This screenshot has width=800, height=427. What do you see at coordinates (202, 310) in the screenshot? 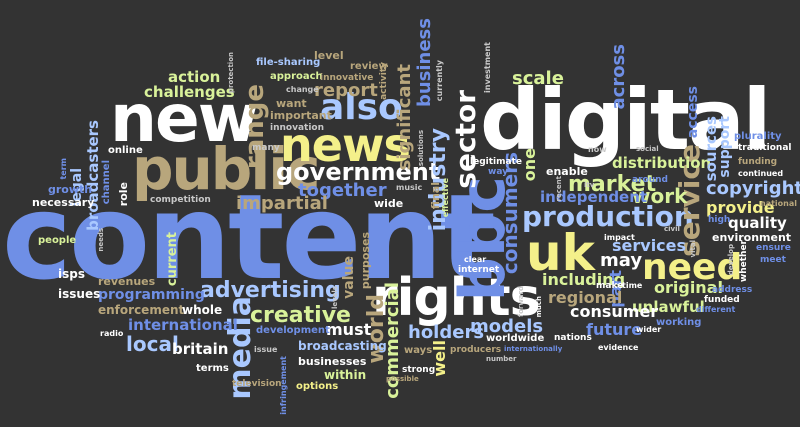
I see `word-whole: whole` at bounding box center [202, 310].